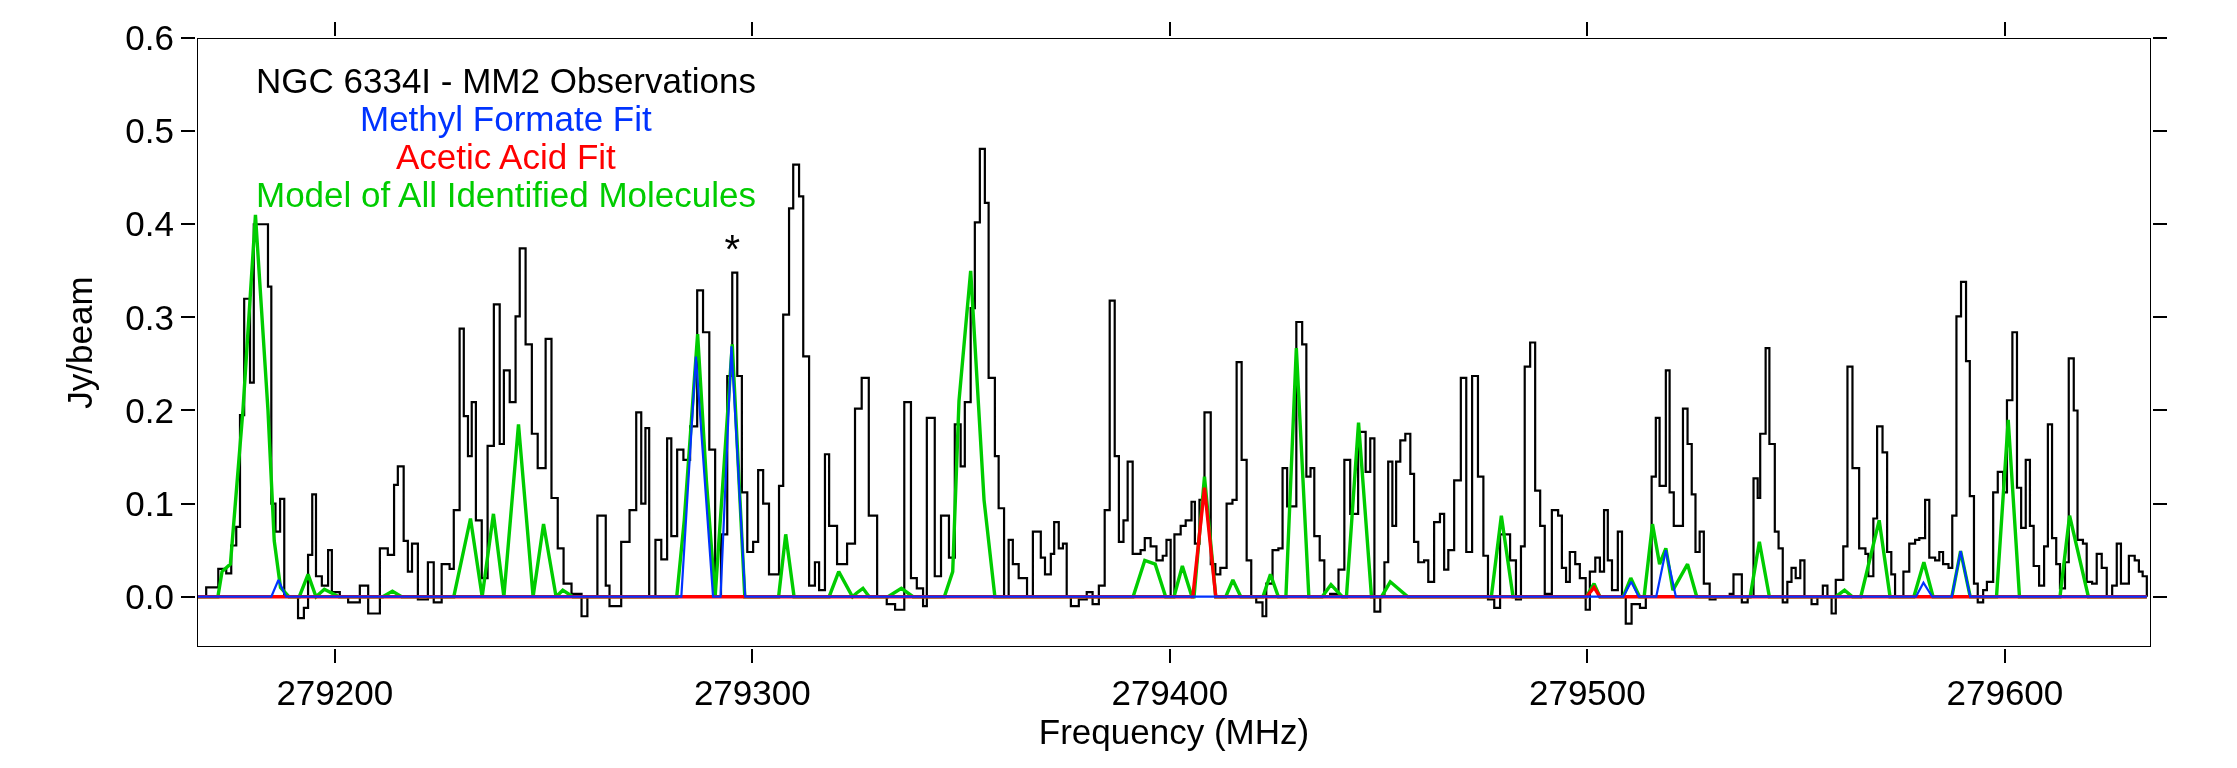  What do you see at coordinates (335, 692) in the screenshot?
I see `x-tick-label: 279200` at bounding box center [335, 692].